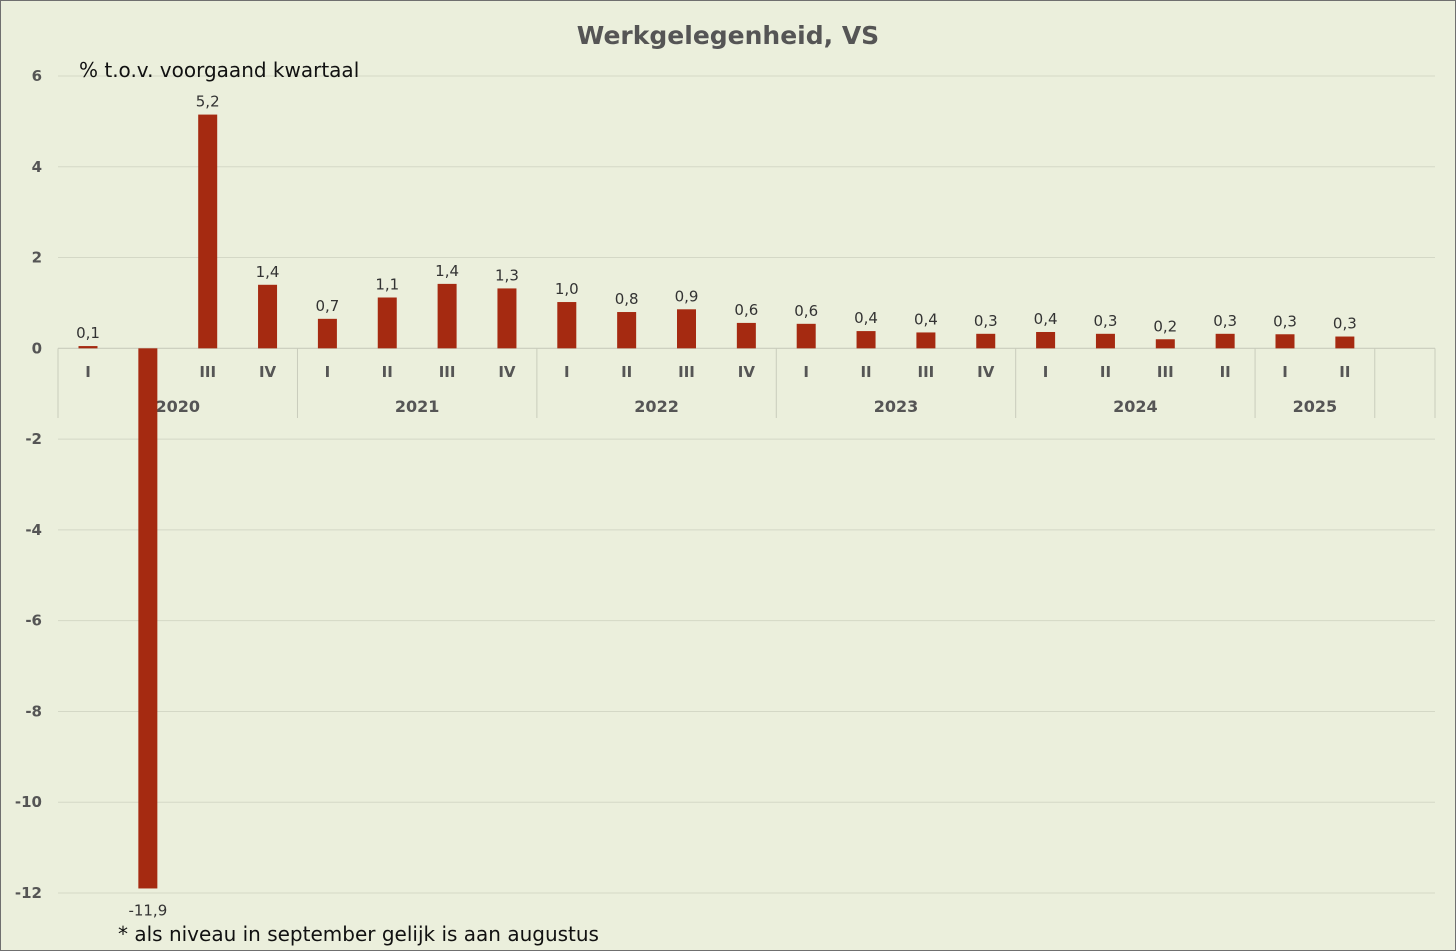 Image resolution: width=1456 pixels, height=951 pixels. I want to click on y-tick-label: -6, so click(33, 621).